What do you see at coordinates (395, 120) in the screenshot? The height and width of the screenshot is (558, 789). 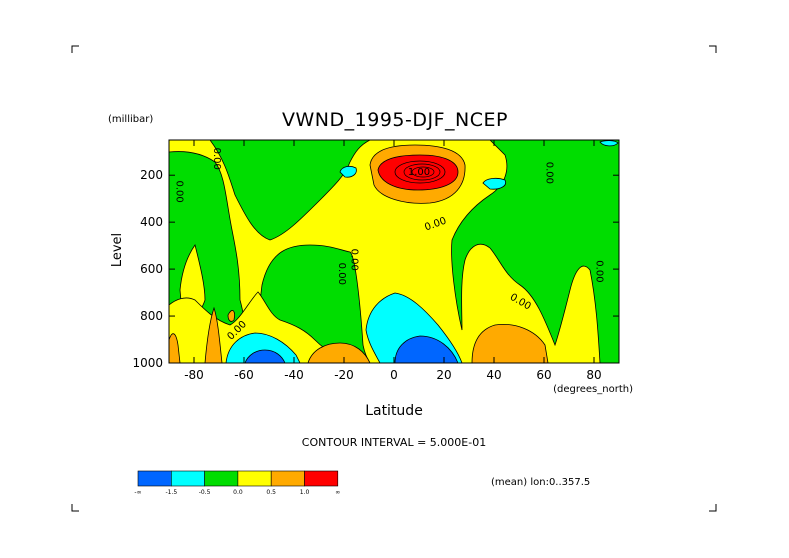 I see `chart-title: VWND_1995-DJF_NCEP` at bounding box center [395, 120].